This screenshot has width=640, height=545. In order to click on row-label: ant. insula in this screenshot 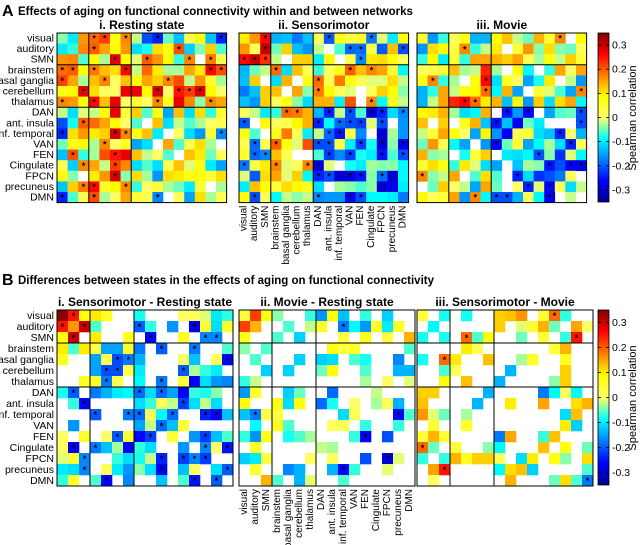, I will do `click(30, 404)`.